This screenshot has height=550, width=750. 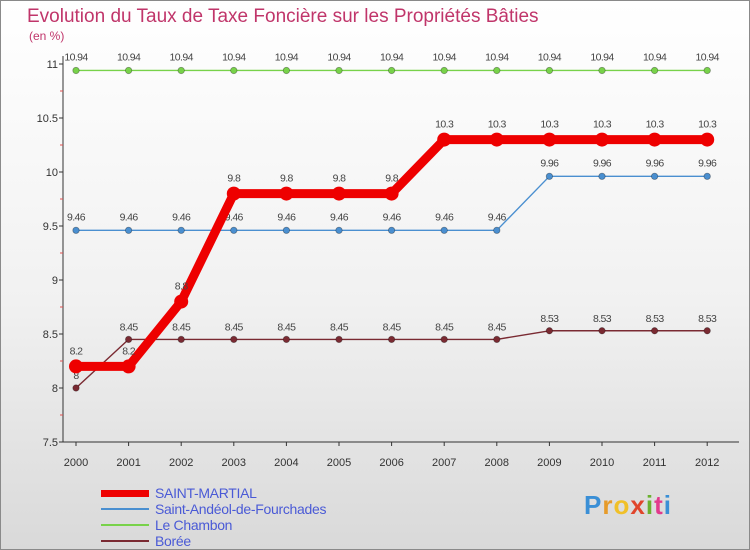 I want to click on proxiti-logo: Proxiti, so click(x=628, y=505).